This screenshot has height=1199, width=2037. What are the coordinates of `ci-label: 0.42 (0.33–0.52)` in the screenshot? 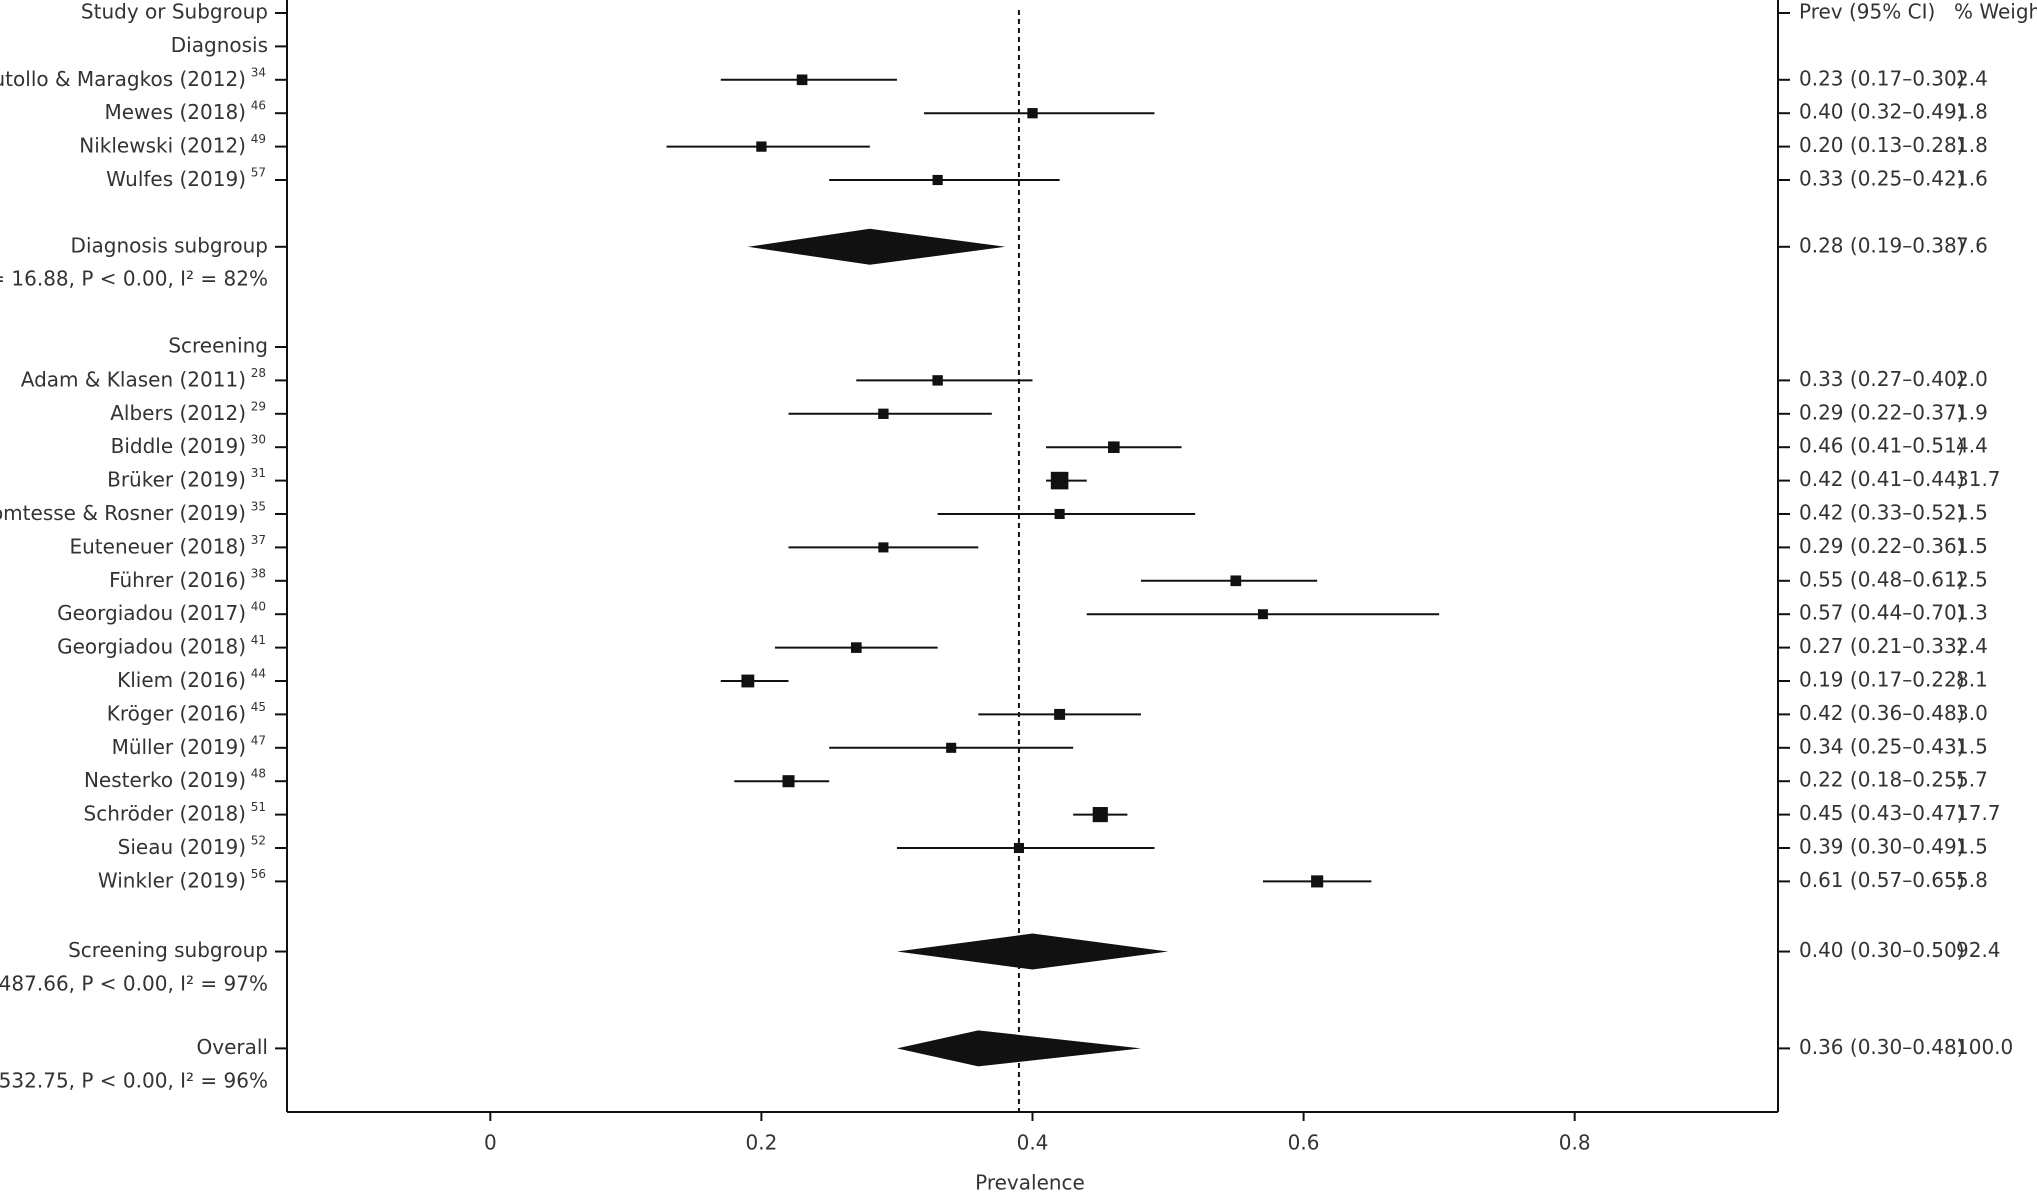 It's located at (1882, 513).